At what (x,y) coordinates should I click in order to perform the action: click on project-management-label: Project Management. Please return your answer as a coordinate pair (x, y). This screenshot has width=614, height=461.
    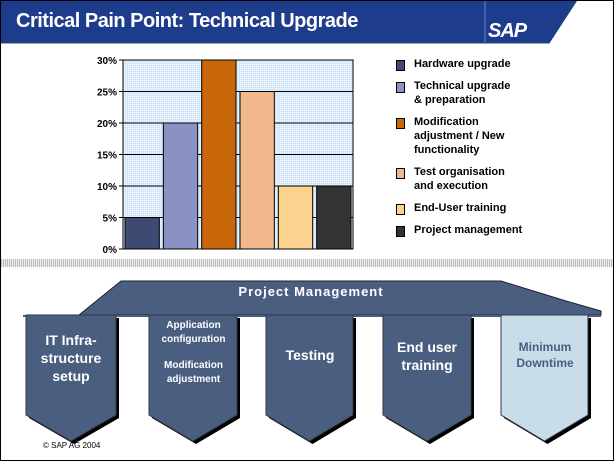
    Looking at the image, I should click on (311, 291).